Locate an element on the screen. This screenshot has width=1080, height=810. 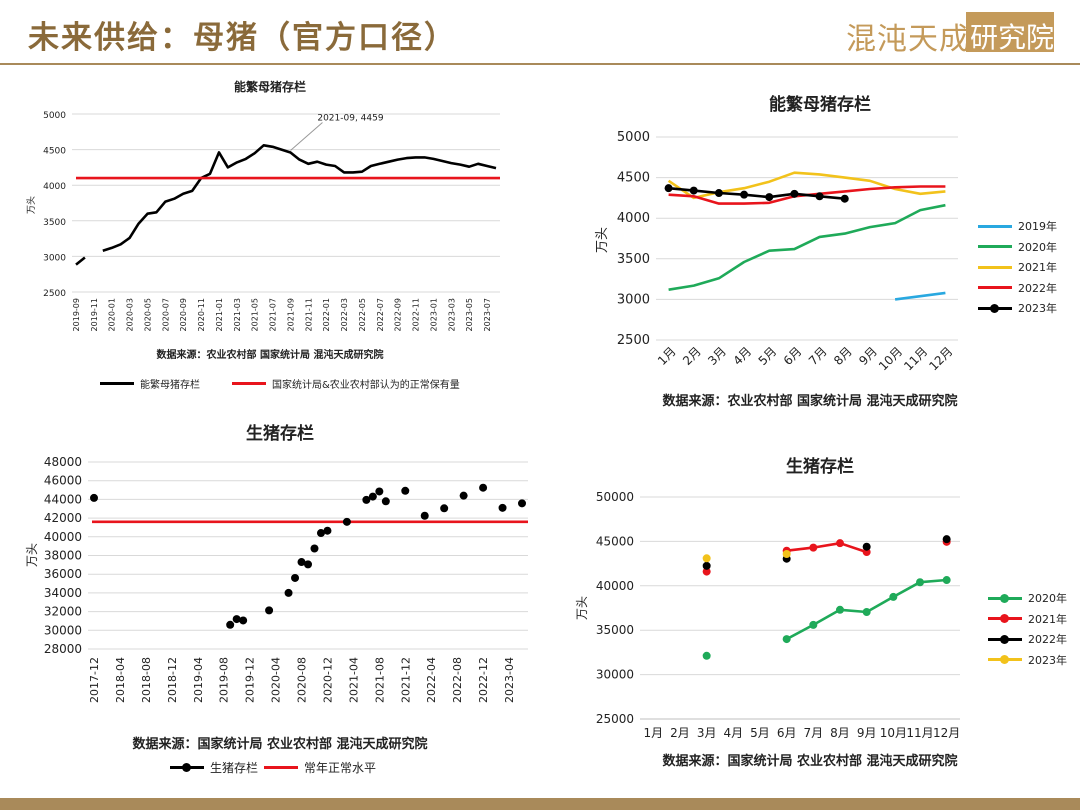
x-tick-label: 2021-12 is located at coordinates (405, 680).